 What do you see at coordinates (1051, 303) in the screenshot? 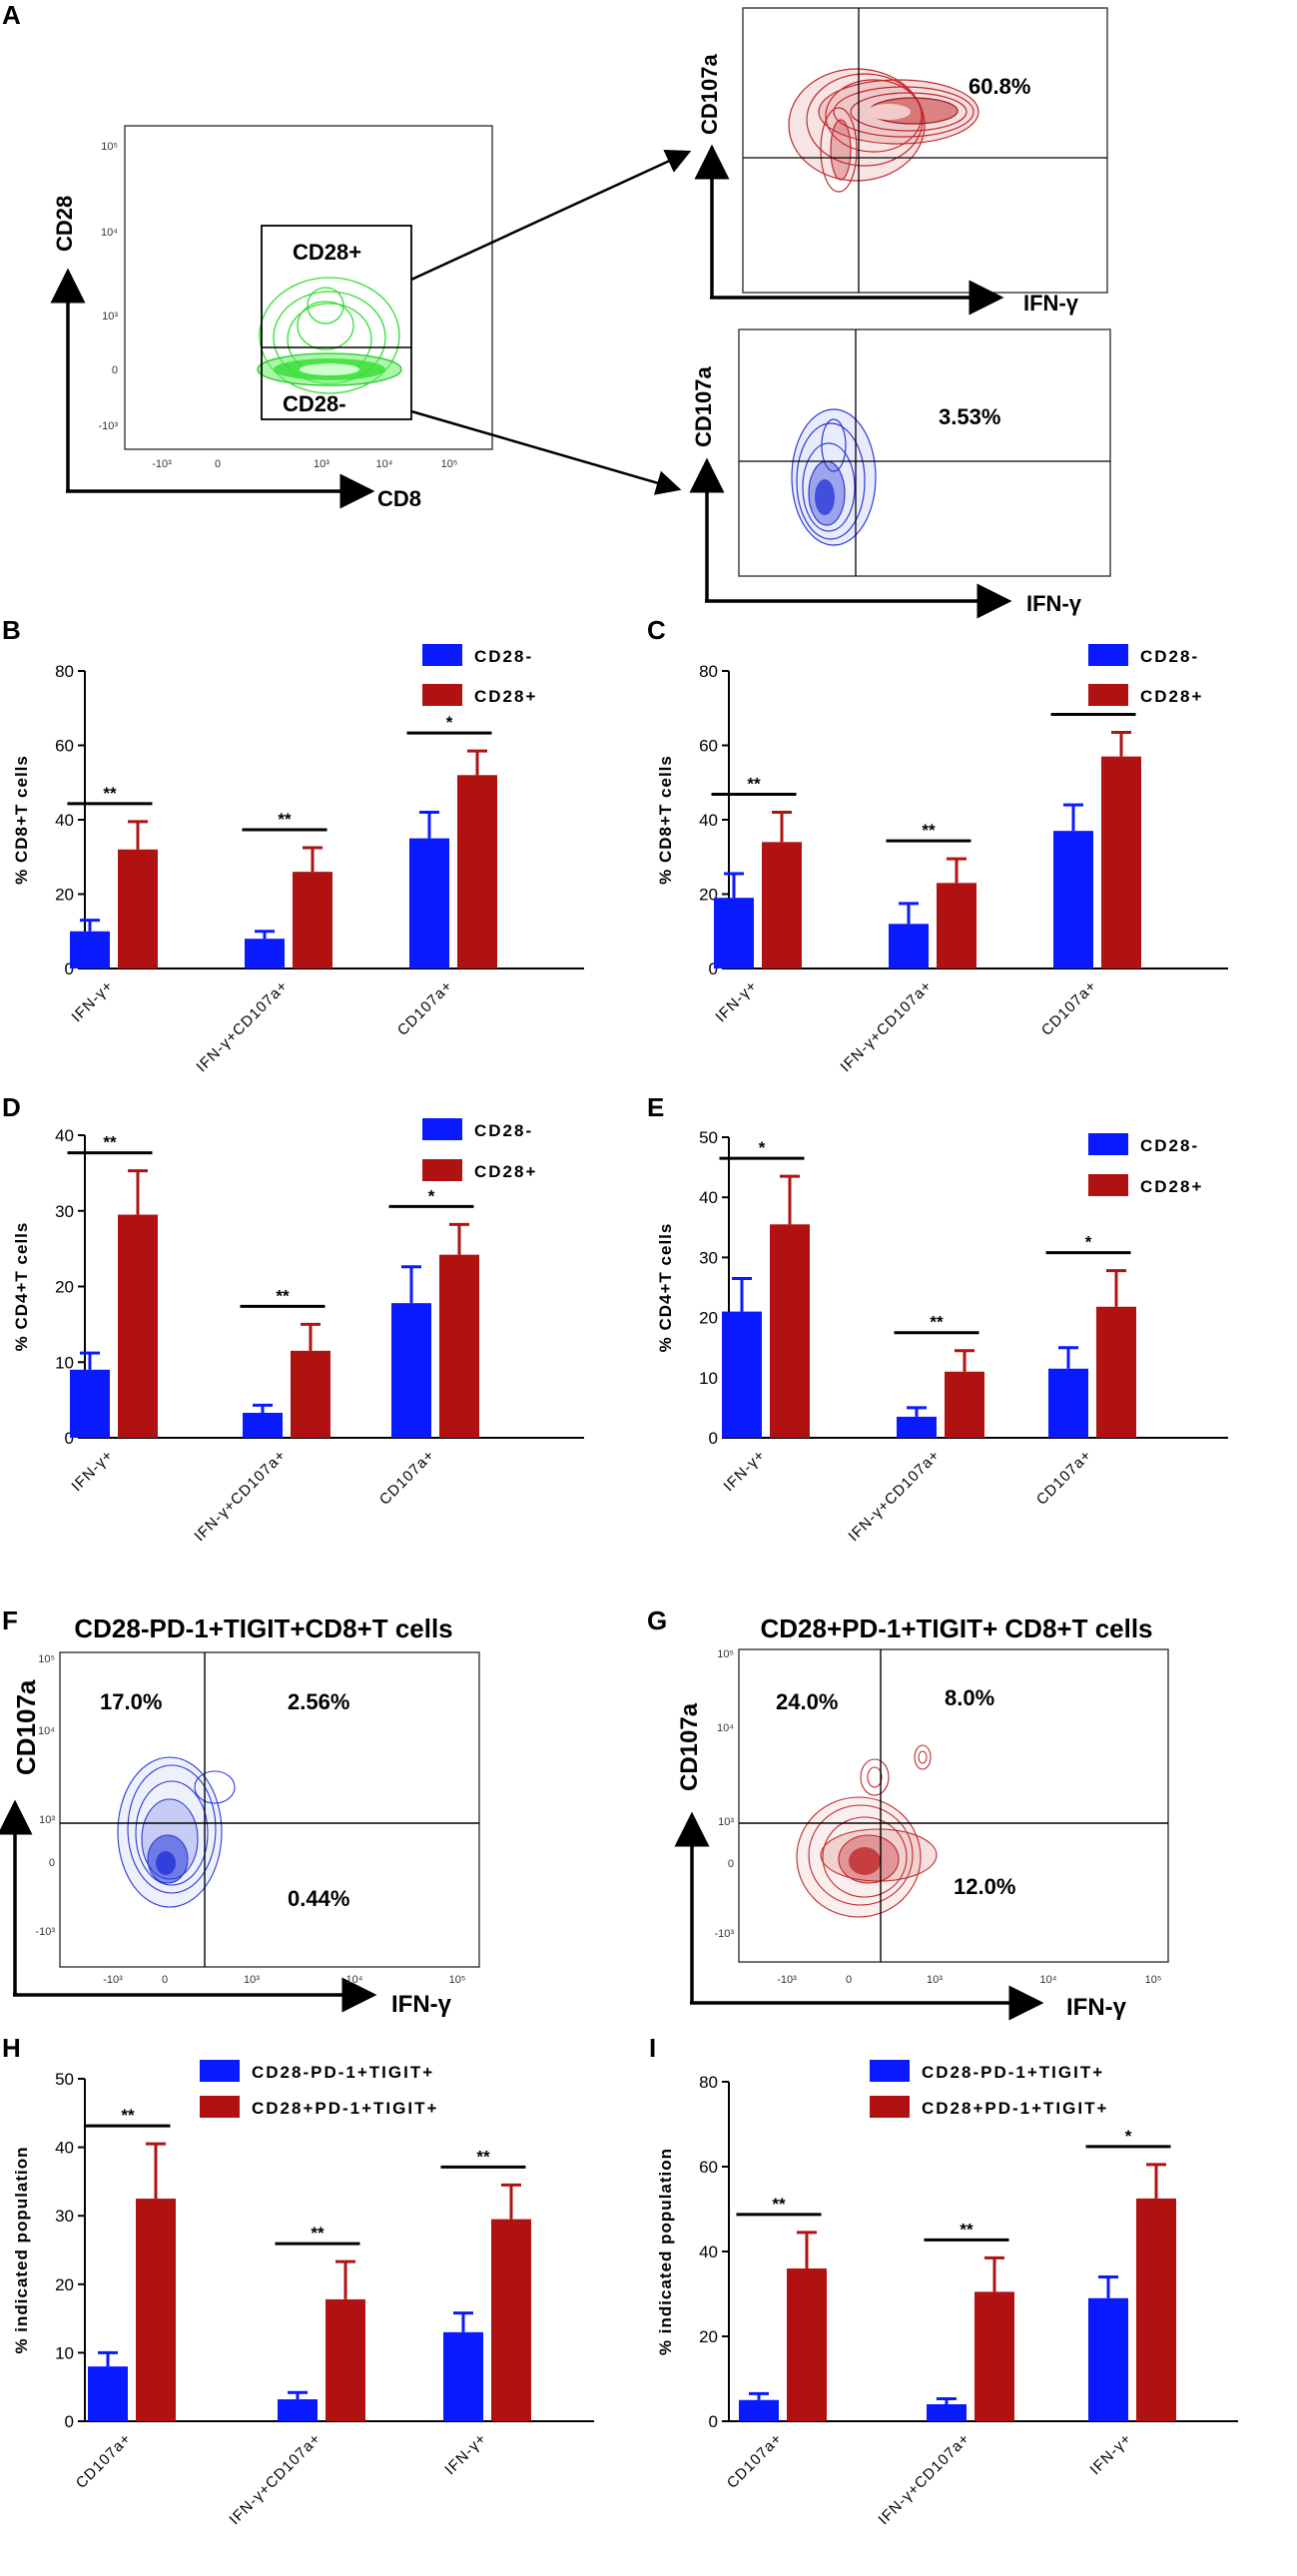
I see `flow-top-x-label: IFN-γ` at bounding box center [1051, 303].